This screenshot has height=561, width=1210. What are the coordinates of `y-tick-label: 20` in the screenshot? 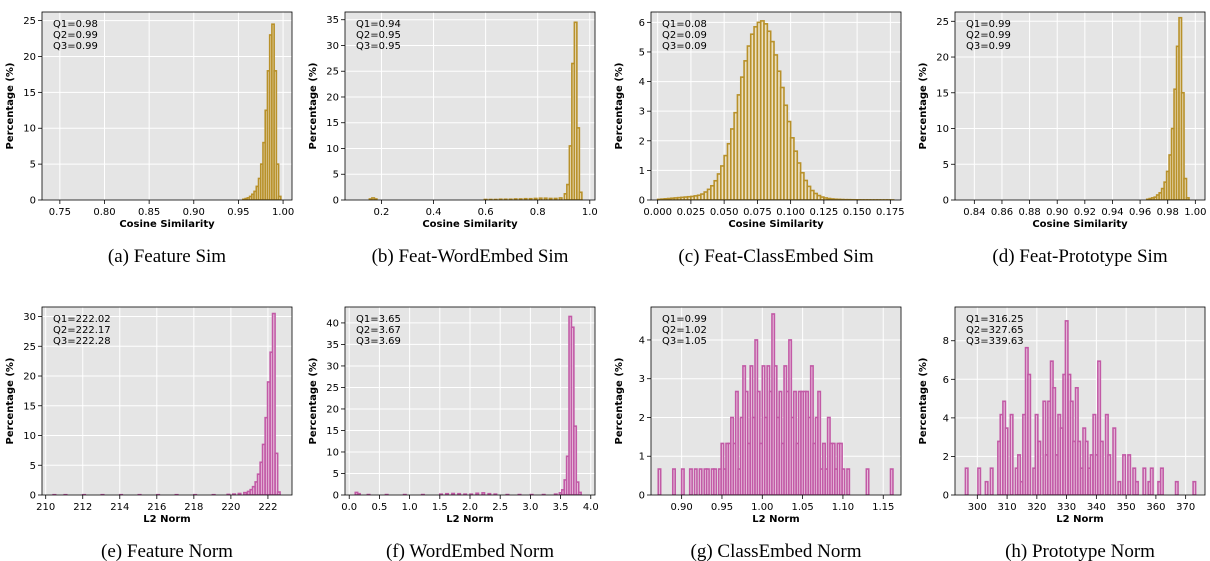 It's located at (332, 409).